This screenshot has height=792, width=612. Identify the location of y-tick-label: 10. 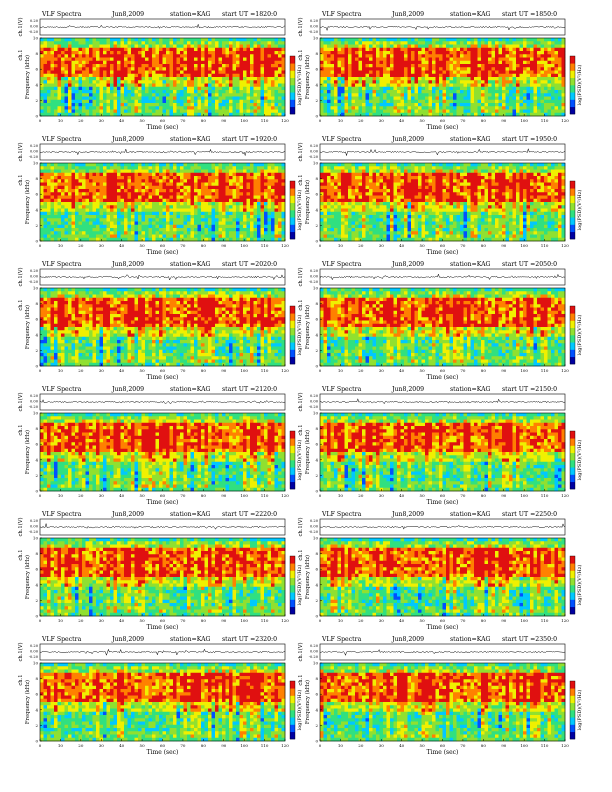
(316, 38).